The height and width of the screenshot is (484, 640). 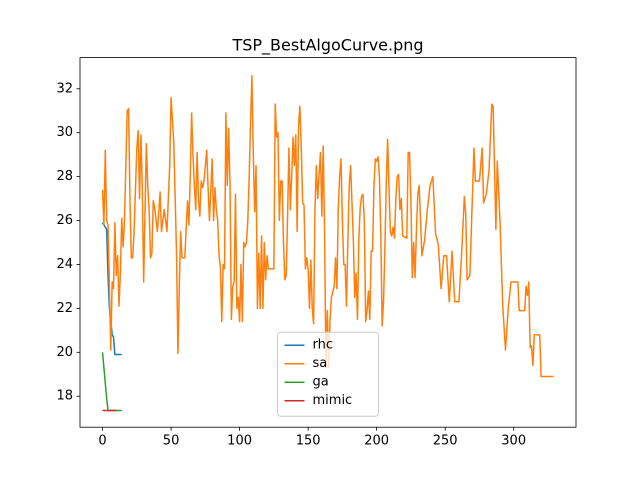 I want to click on legend-label: ga, so click(x=321, y=382).